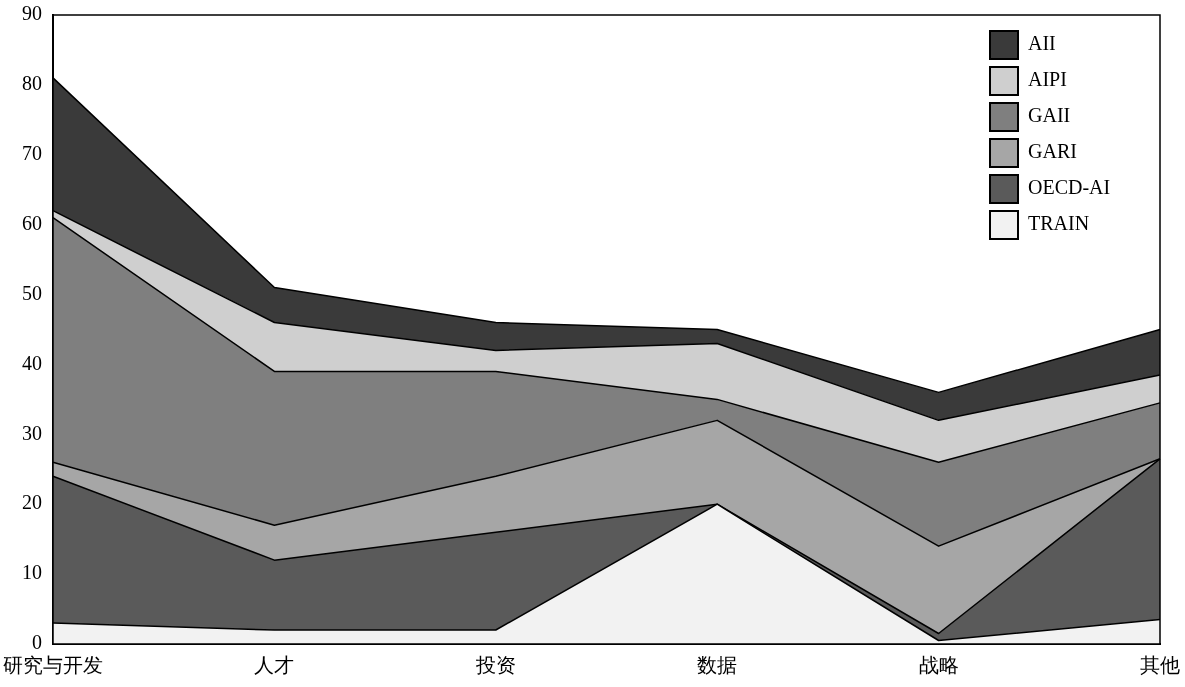 The height and width of the screenshot is (687, 1185). What do you see at coordinates (32, 222) in the screenshot?
I see `y-tick-label: 60` at bounding box center [32, 222].